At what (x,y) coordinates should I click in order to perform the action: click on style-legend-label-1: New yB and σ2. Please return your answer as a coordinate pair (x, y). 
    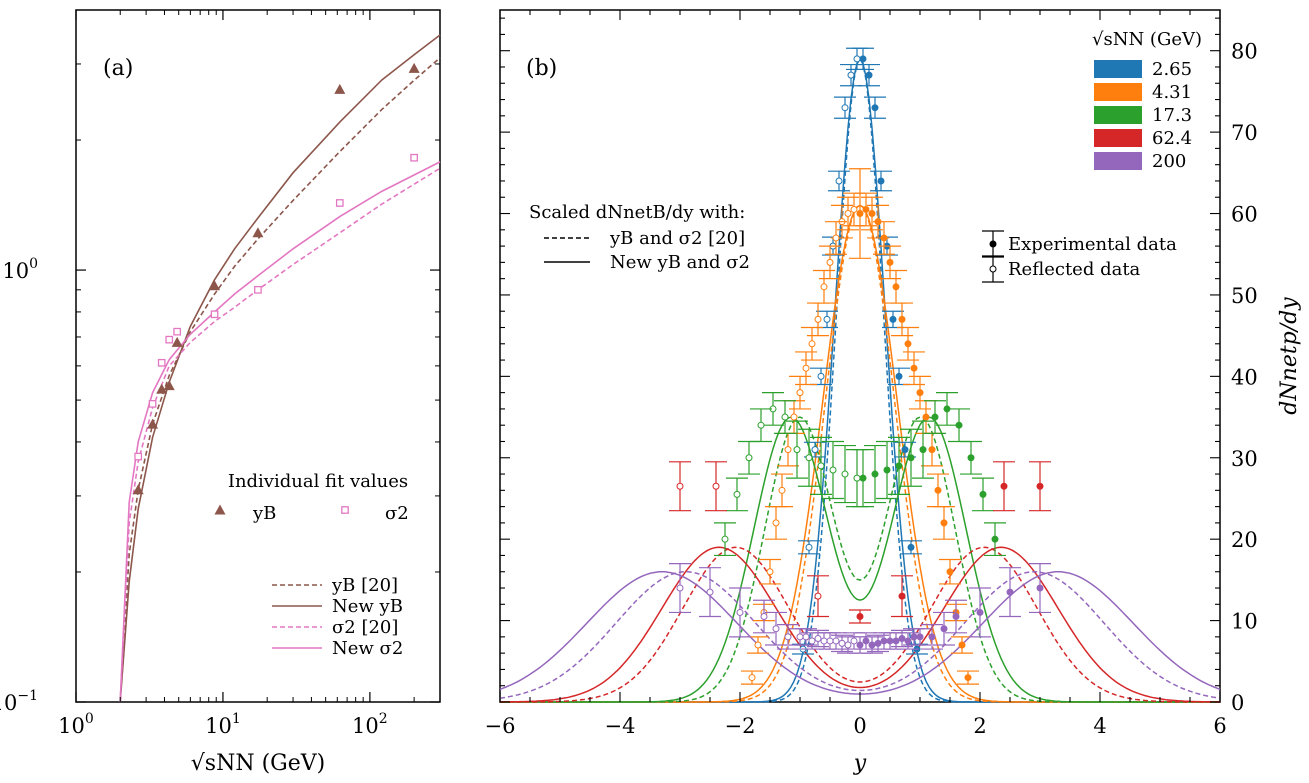
    Looking at the image, I should click on (680, 262).